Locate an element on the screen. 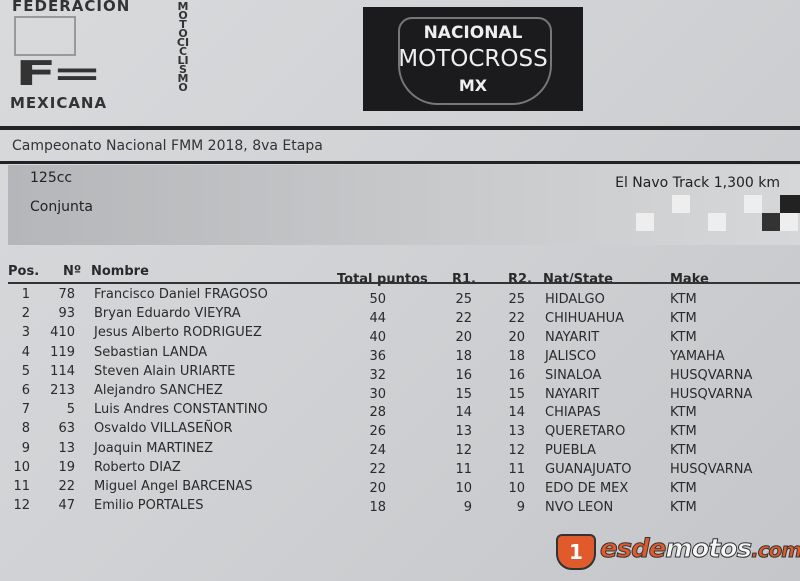  cell-pos: 1 is located at coordinates (25, 294).